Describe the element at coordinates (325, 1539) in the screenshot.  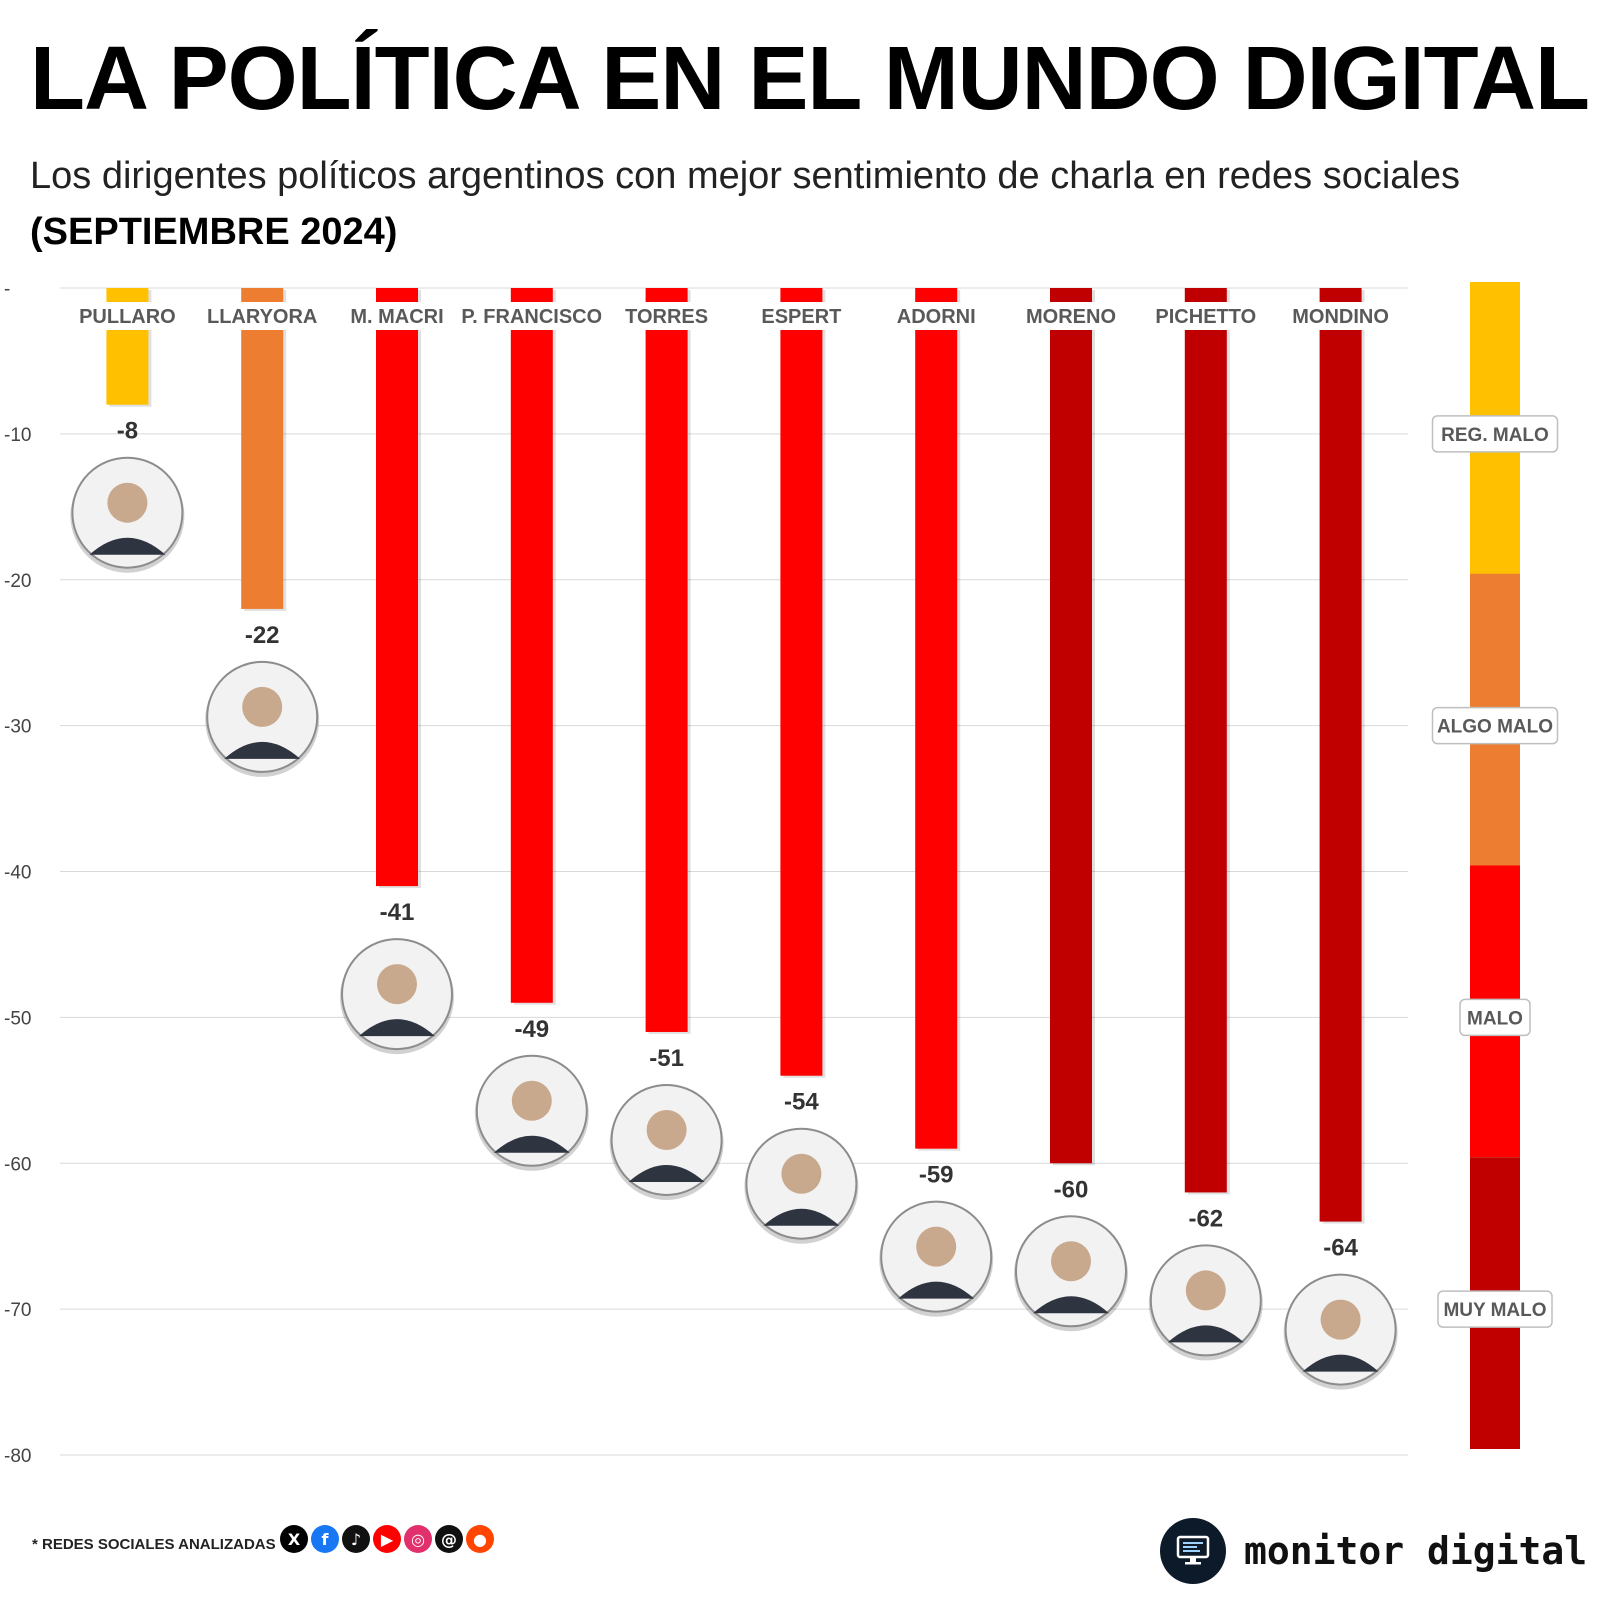
I see `facebook-icon: f` at that location.